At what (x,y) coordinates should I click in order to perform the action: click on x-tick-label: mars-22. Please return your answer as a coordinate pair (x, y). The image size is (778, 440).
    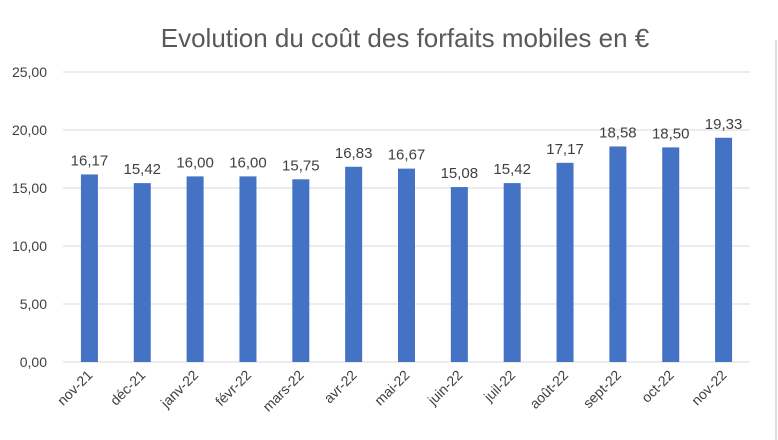
    Looking at the image, I should click on (283, 391).